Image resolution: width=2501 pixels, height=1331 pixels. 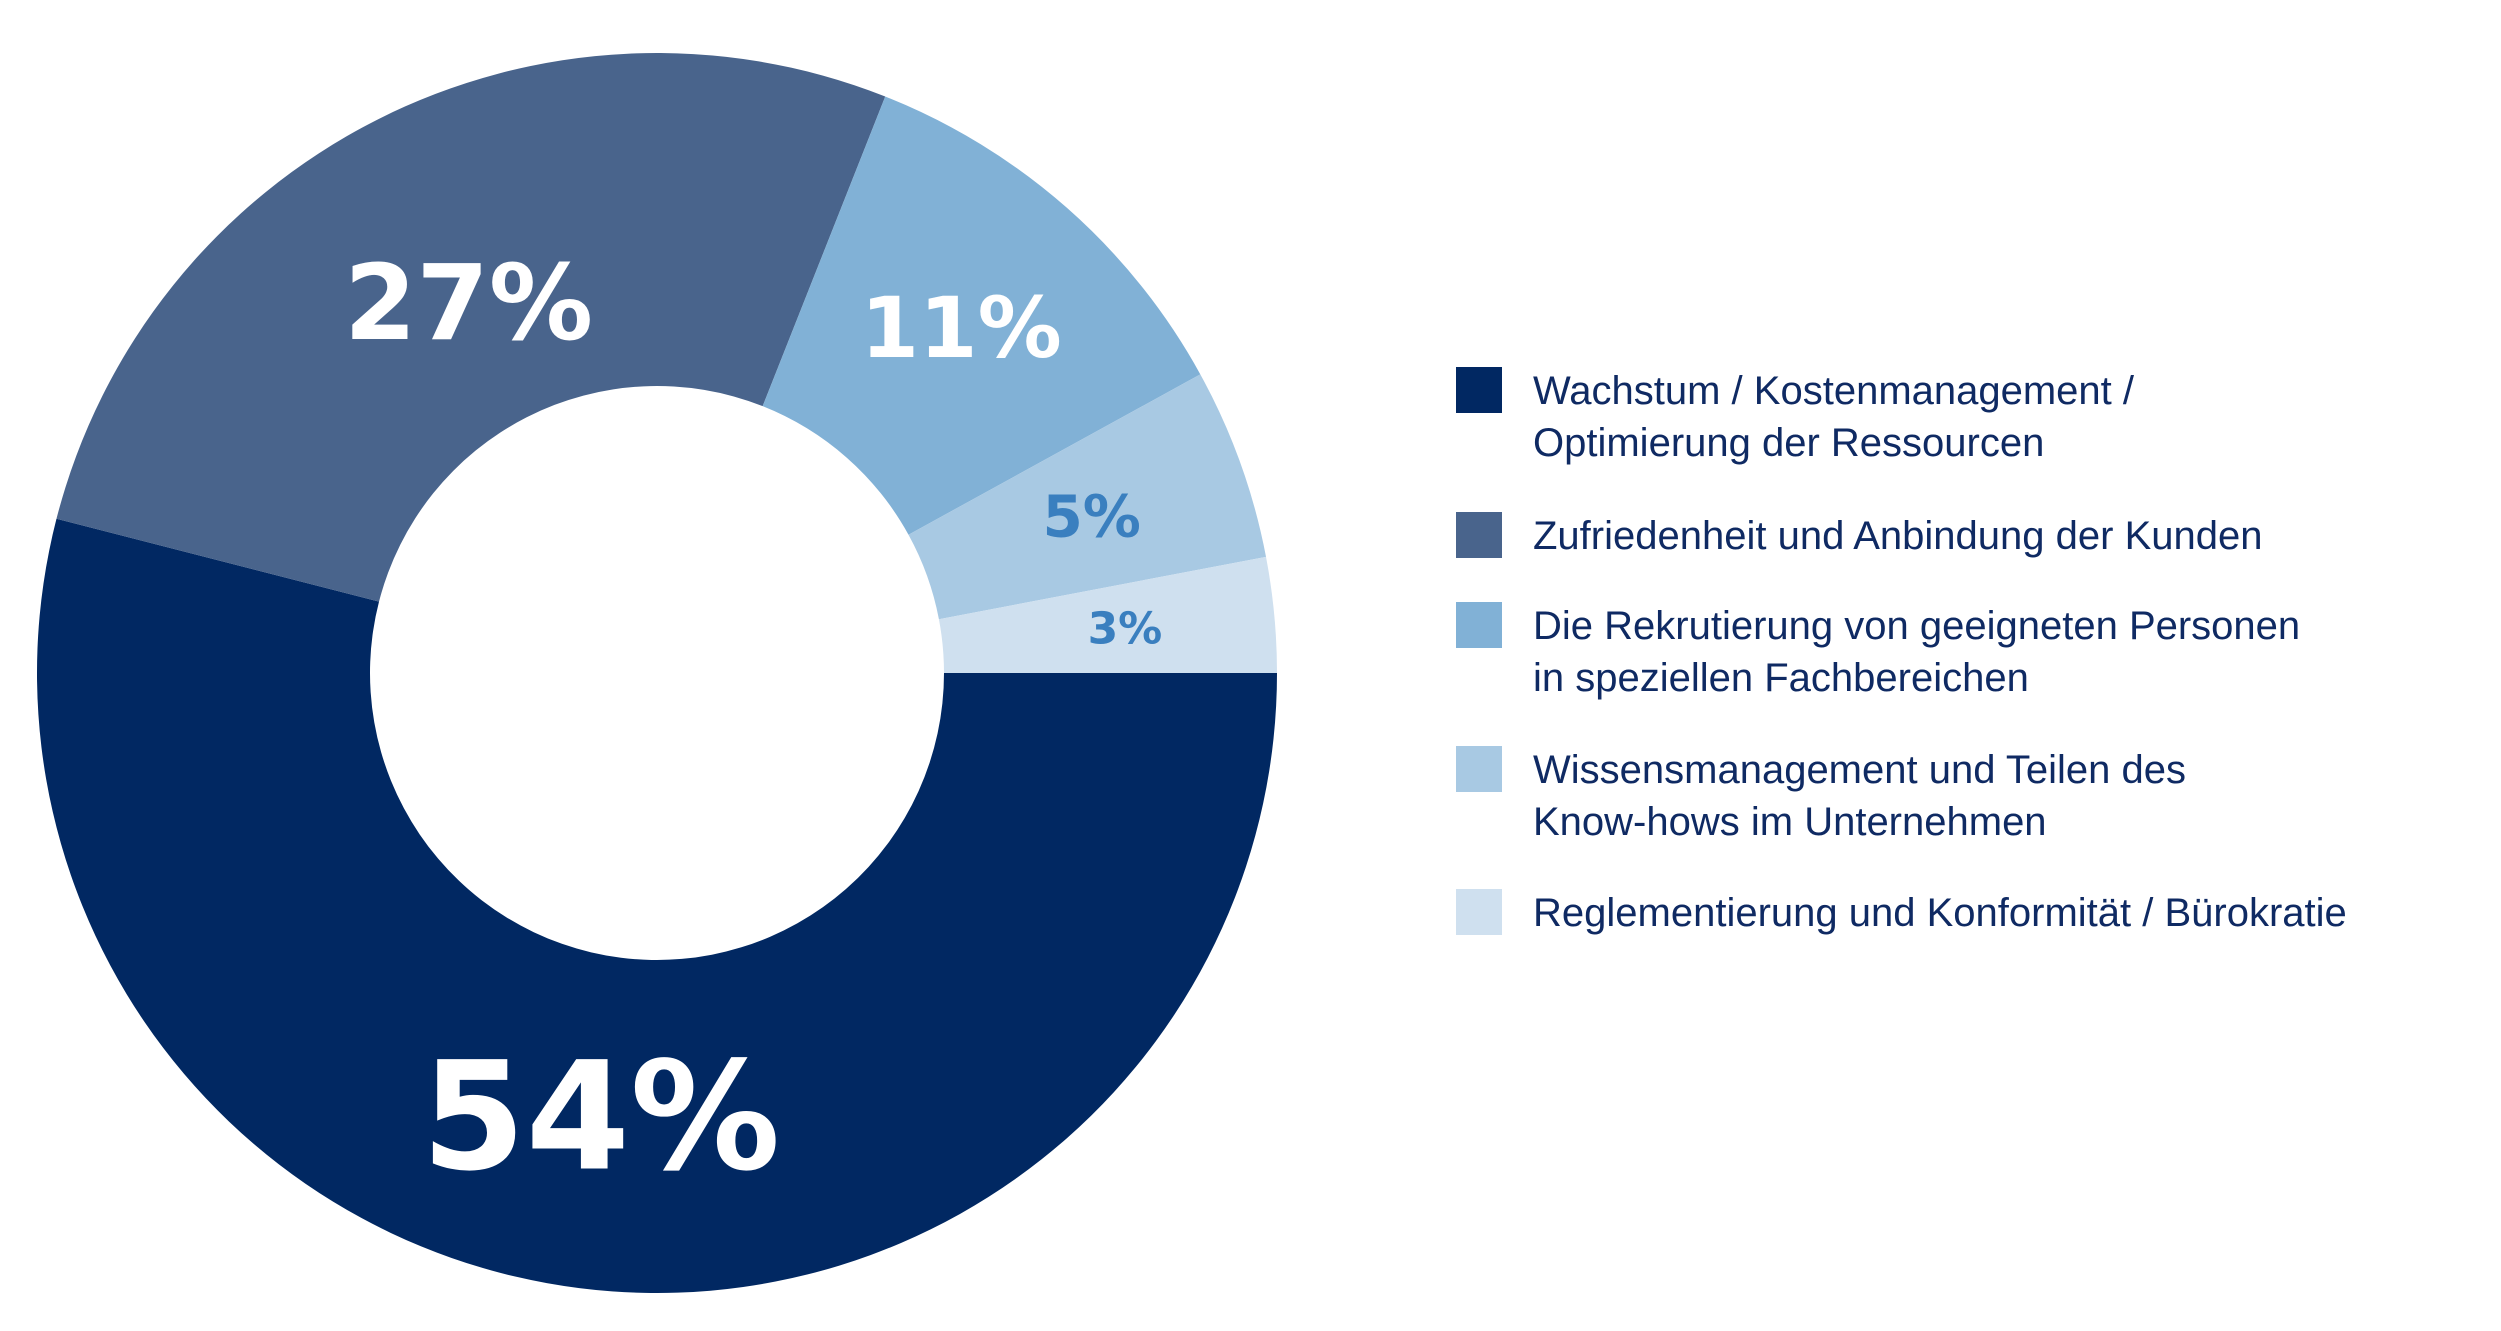 What do you see at coordinates (1790, 822) in the screenshot?
I see `legend-label: Know-hows im Unternehmen` at bounding box center [1790, 822].